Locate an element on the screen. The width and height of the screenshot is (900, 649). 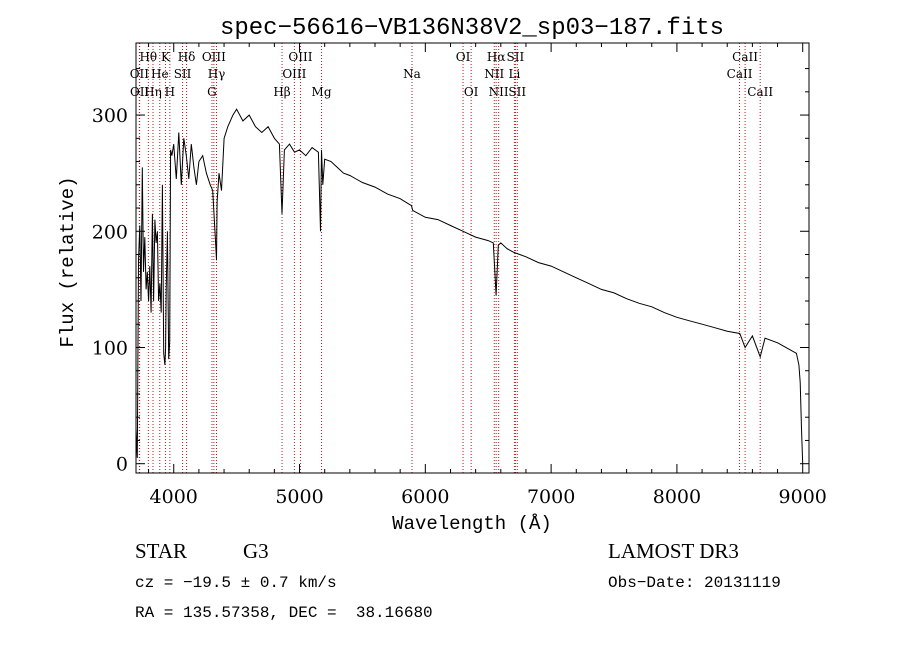
marker-label-row3-1: Hη is located at coordinates (153, 92).